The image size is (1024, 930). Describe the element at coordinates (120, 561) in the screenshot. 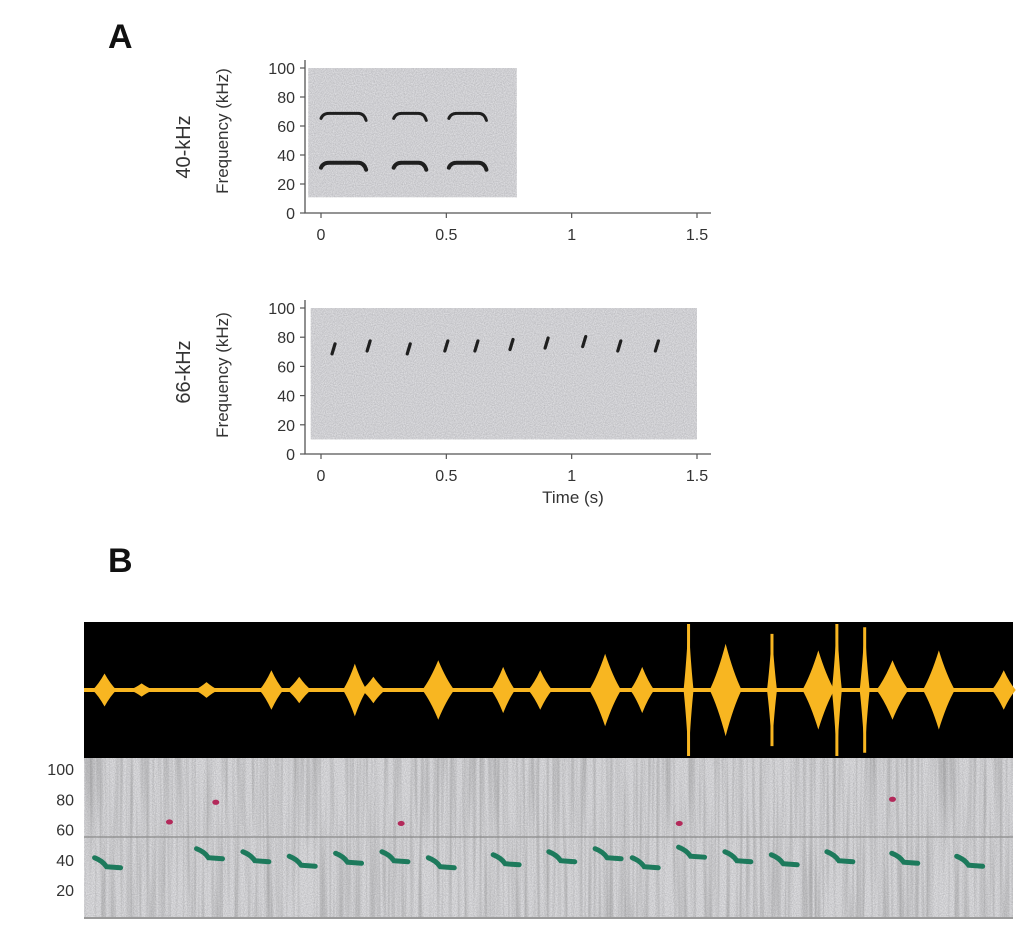

I see `panel-b-letter: B` at that location.